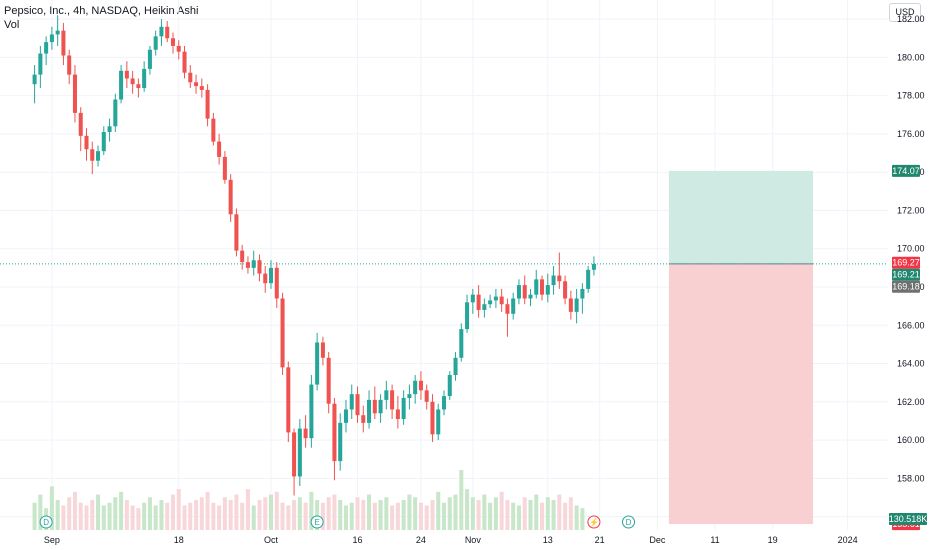  I want to click on volume-tag, so click(908, 519).